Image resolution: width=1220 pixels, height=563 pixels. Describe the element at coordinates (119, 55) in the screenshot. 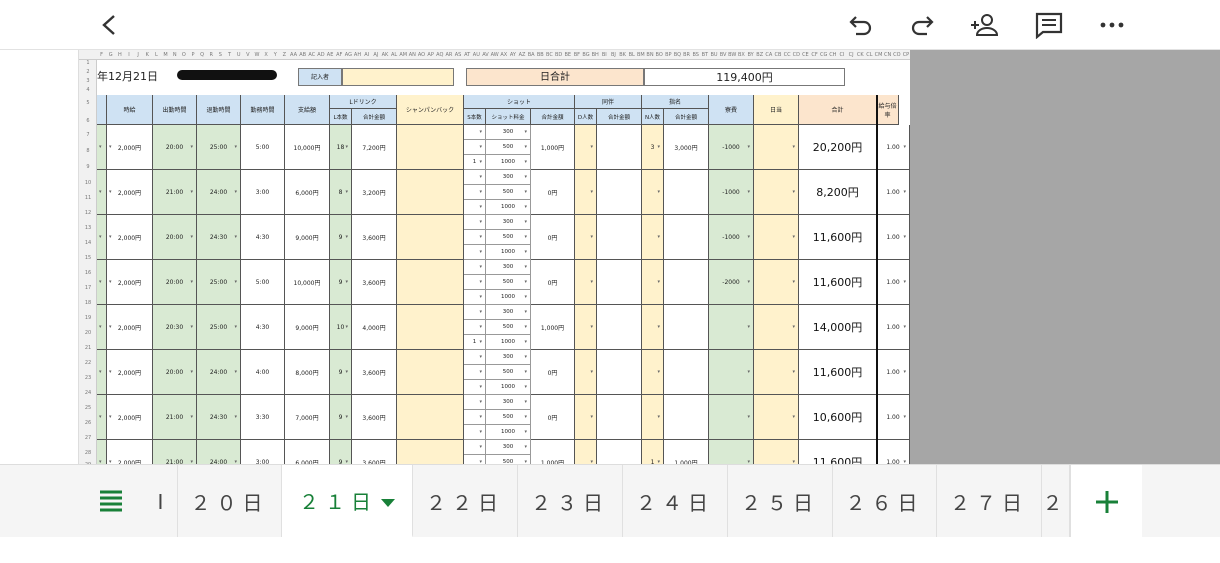

I see `column-letter: H` at that location.